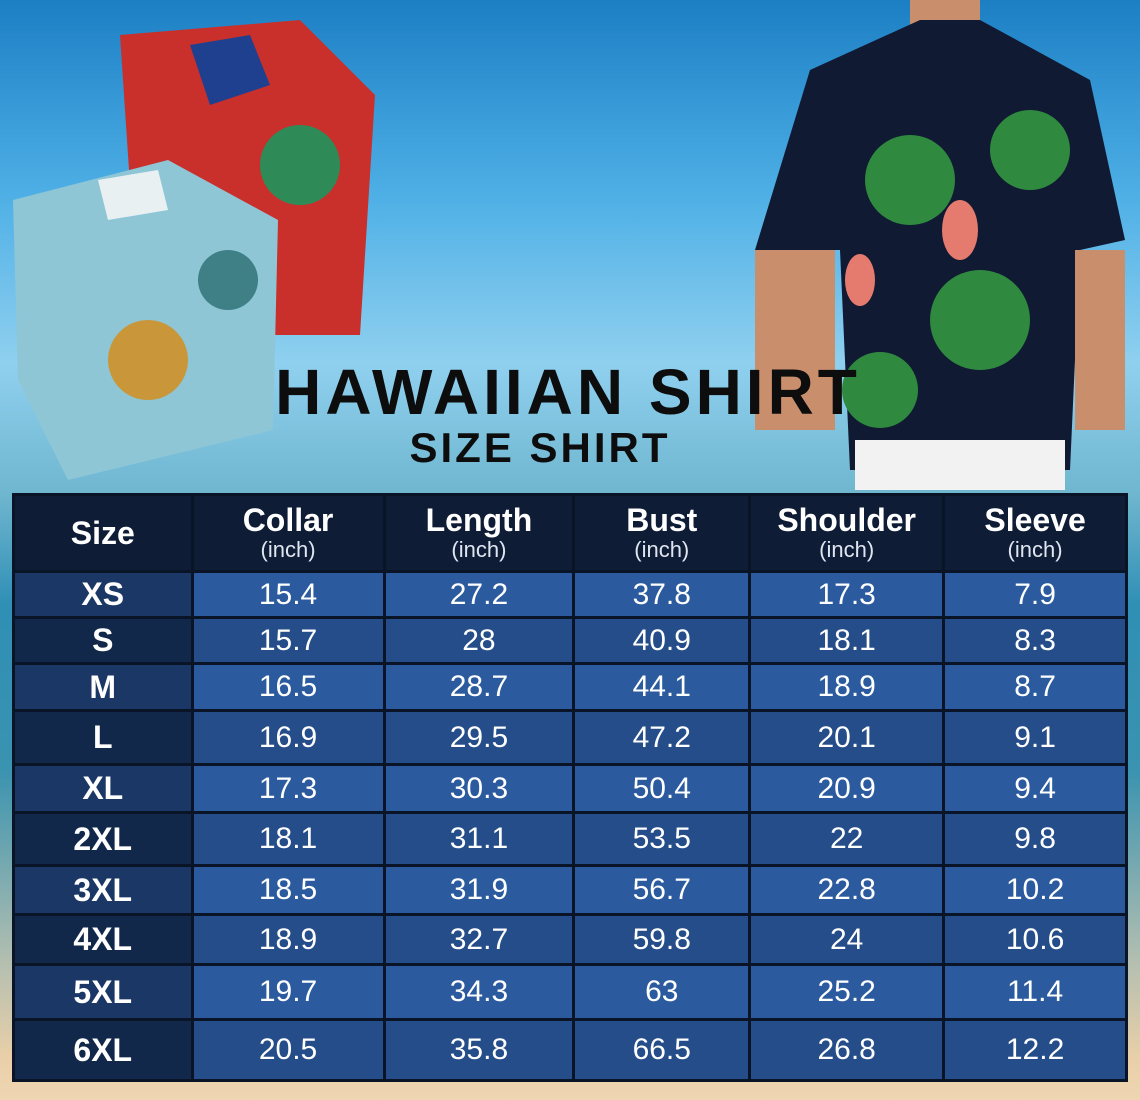 The image size is (1140, 1100). Describe the element at coordinates (662, 737) in the screenshot. I see `measurement-cell: 47.2` at that location.